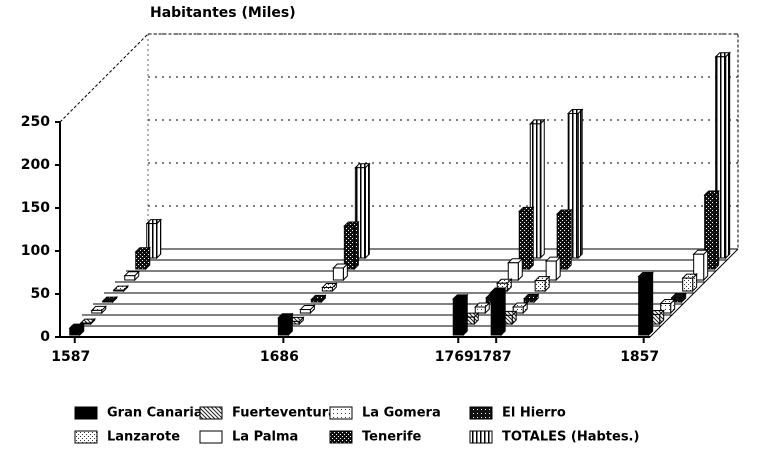 Image resolution: width=784 pixels, height=462 pixels. I want to click on legend-label: La Palma, so click(265, 437).